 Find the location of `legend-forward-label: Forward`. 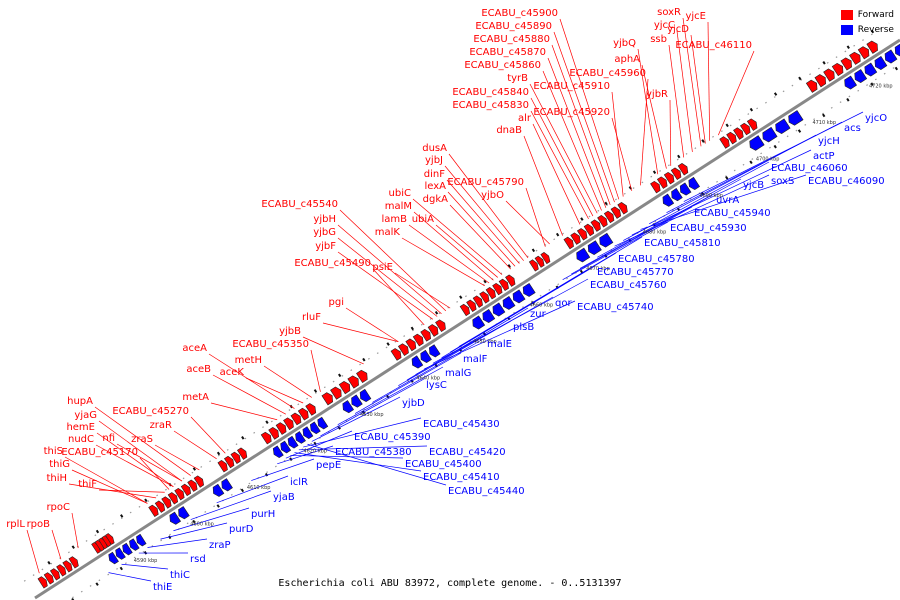

legend-forward-label: Forward is located at coordinates (875, 14).